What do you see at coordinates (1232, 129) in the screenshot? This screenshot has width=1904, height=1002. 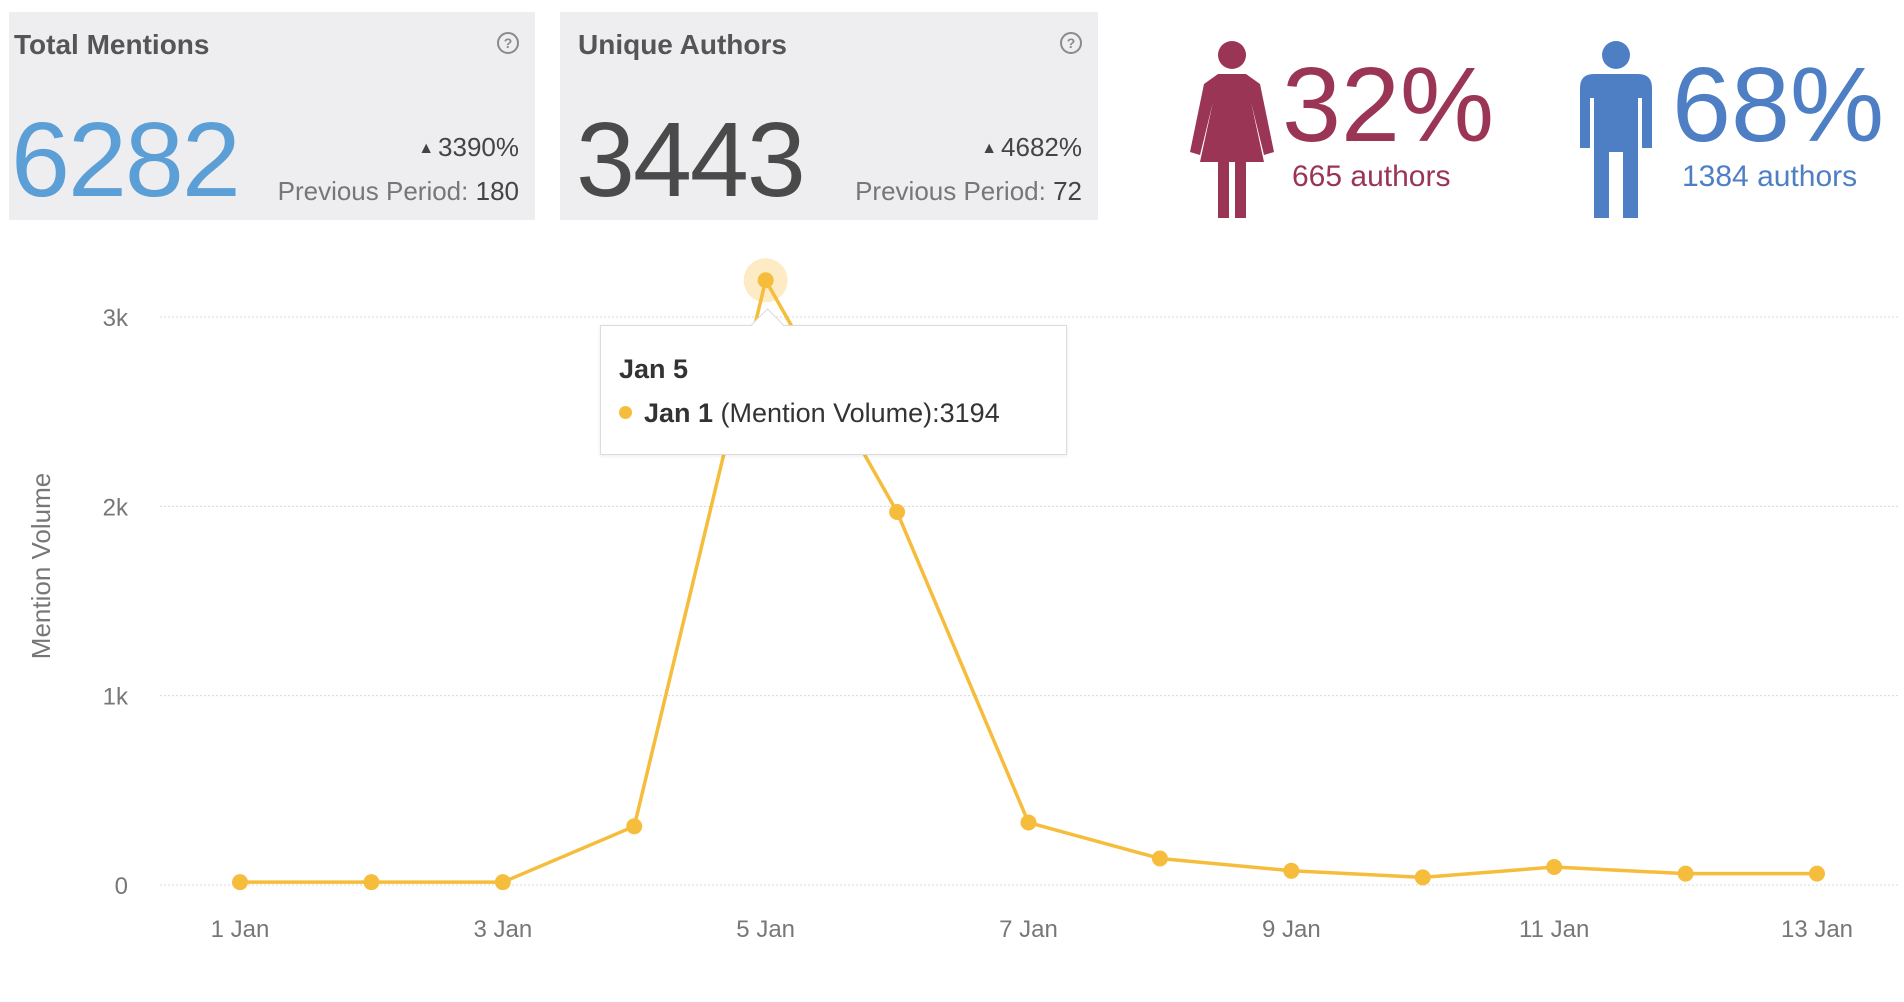 I see `female-person-icon` at bounding box center [1232, 129].